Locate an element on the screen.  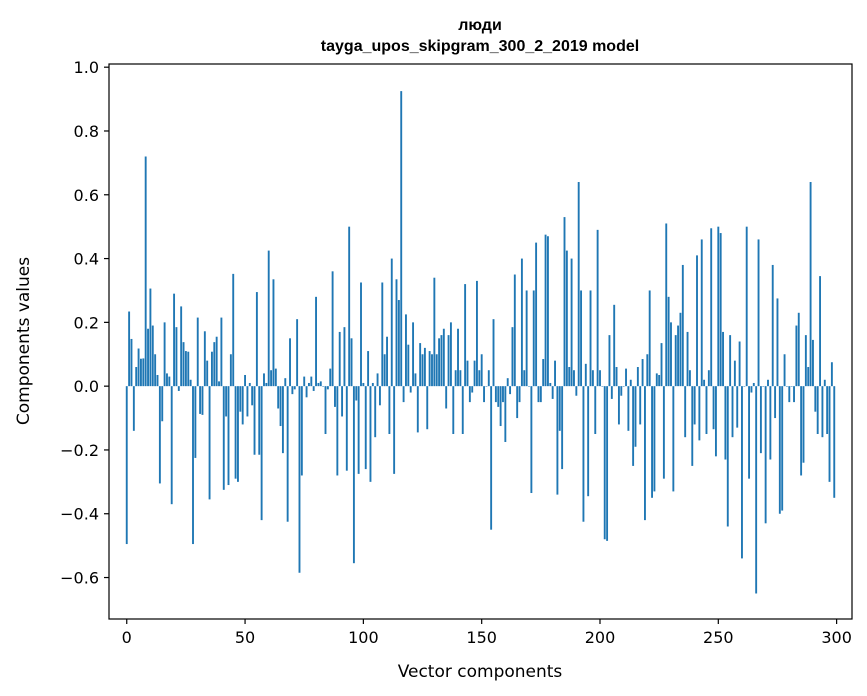
x-tick-label: 50 is located at coordinates (245, 637).